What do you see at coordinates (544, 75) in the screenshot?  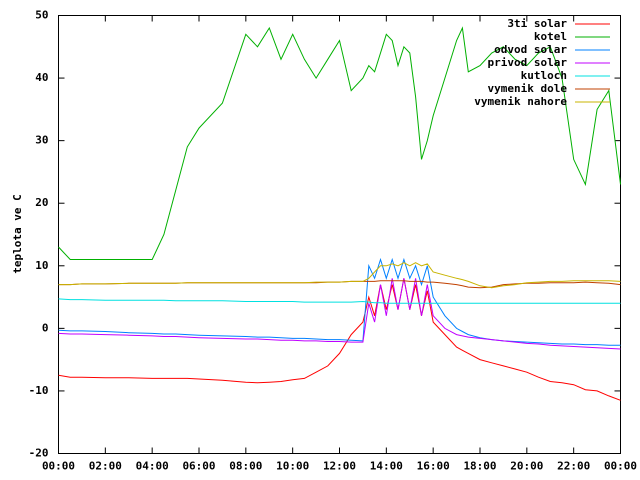 I see `legend-label: kutloch` at bounding box center [544, 75].